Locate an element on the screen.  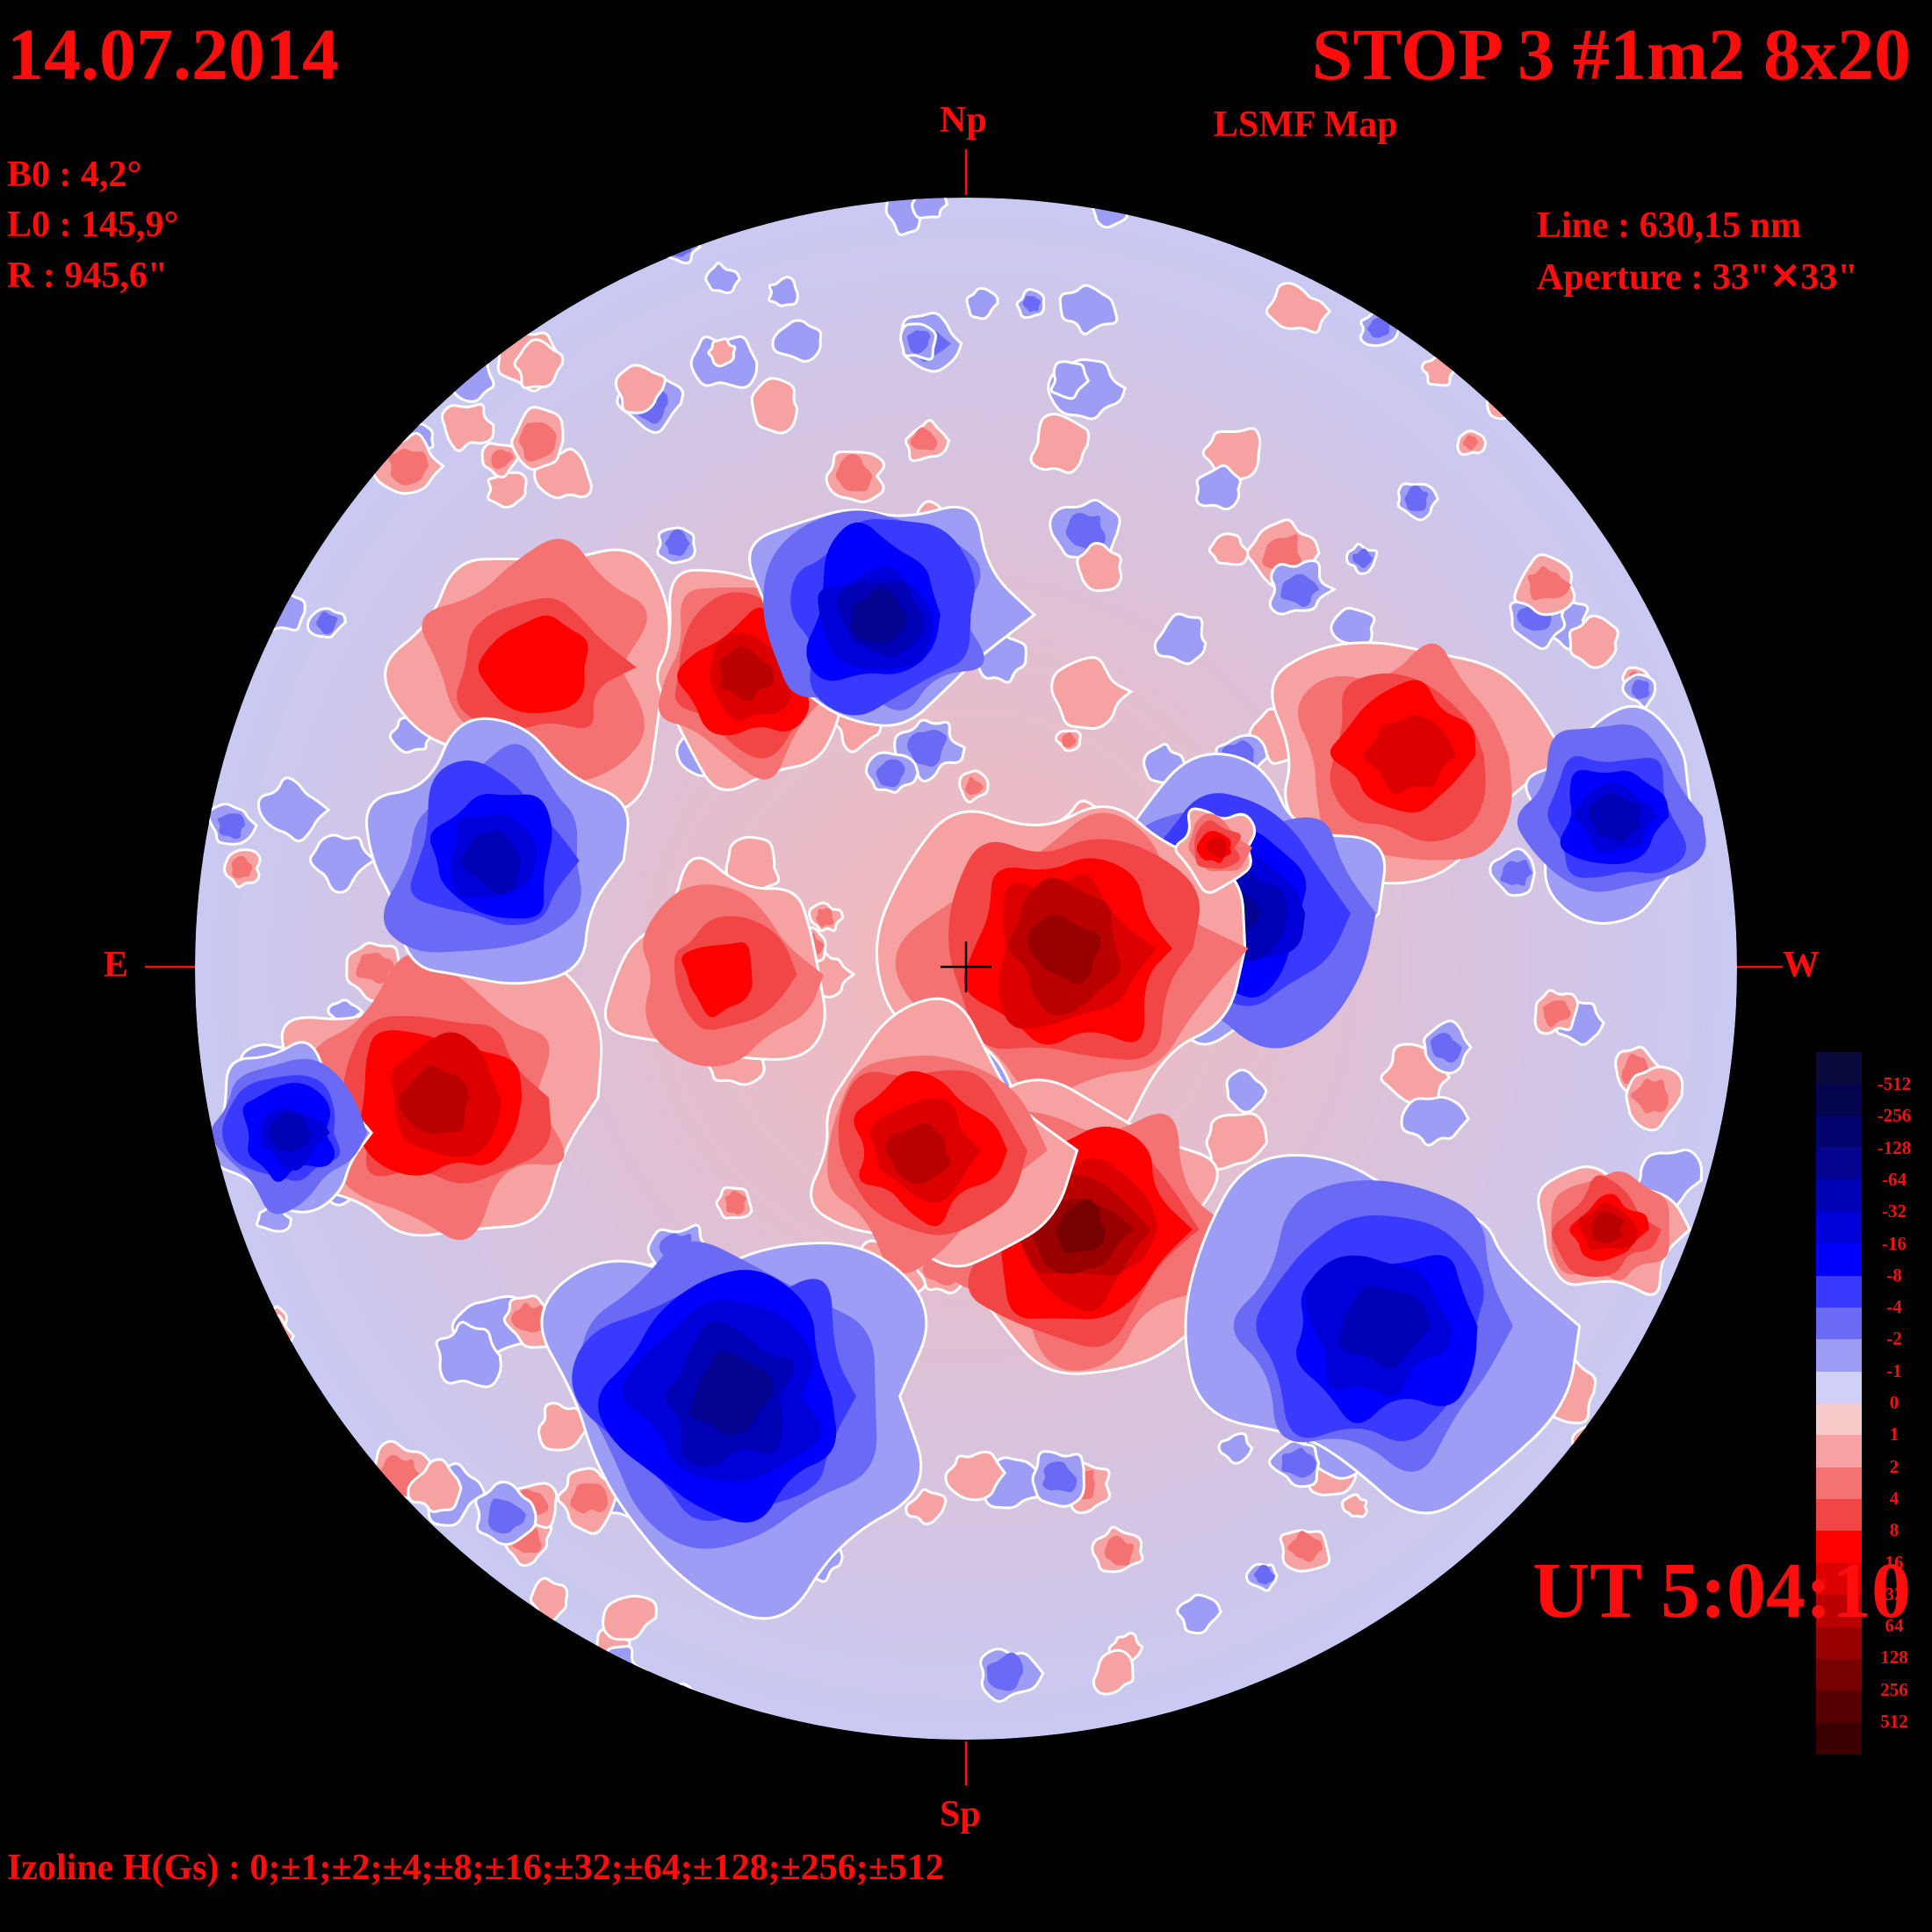
colorbar-label: -8 is located at coordinates (1894, 1275).